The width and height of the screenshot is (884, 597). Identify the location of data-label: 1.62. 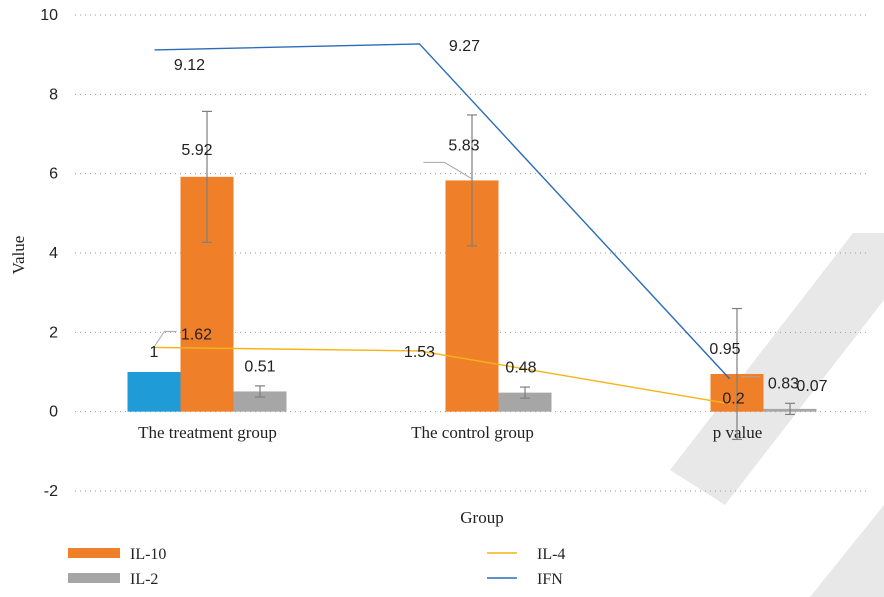
(196, 334).